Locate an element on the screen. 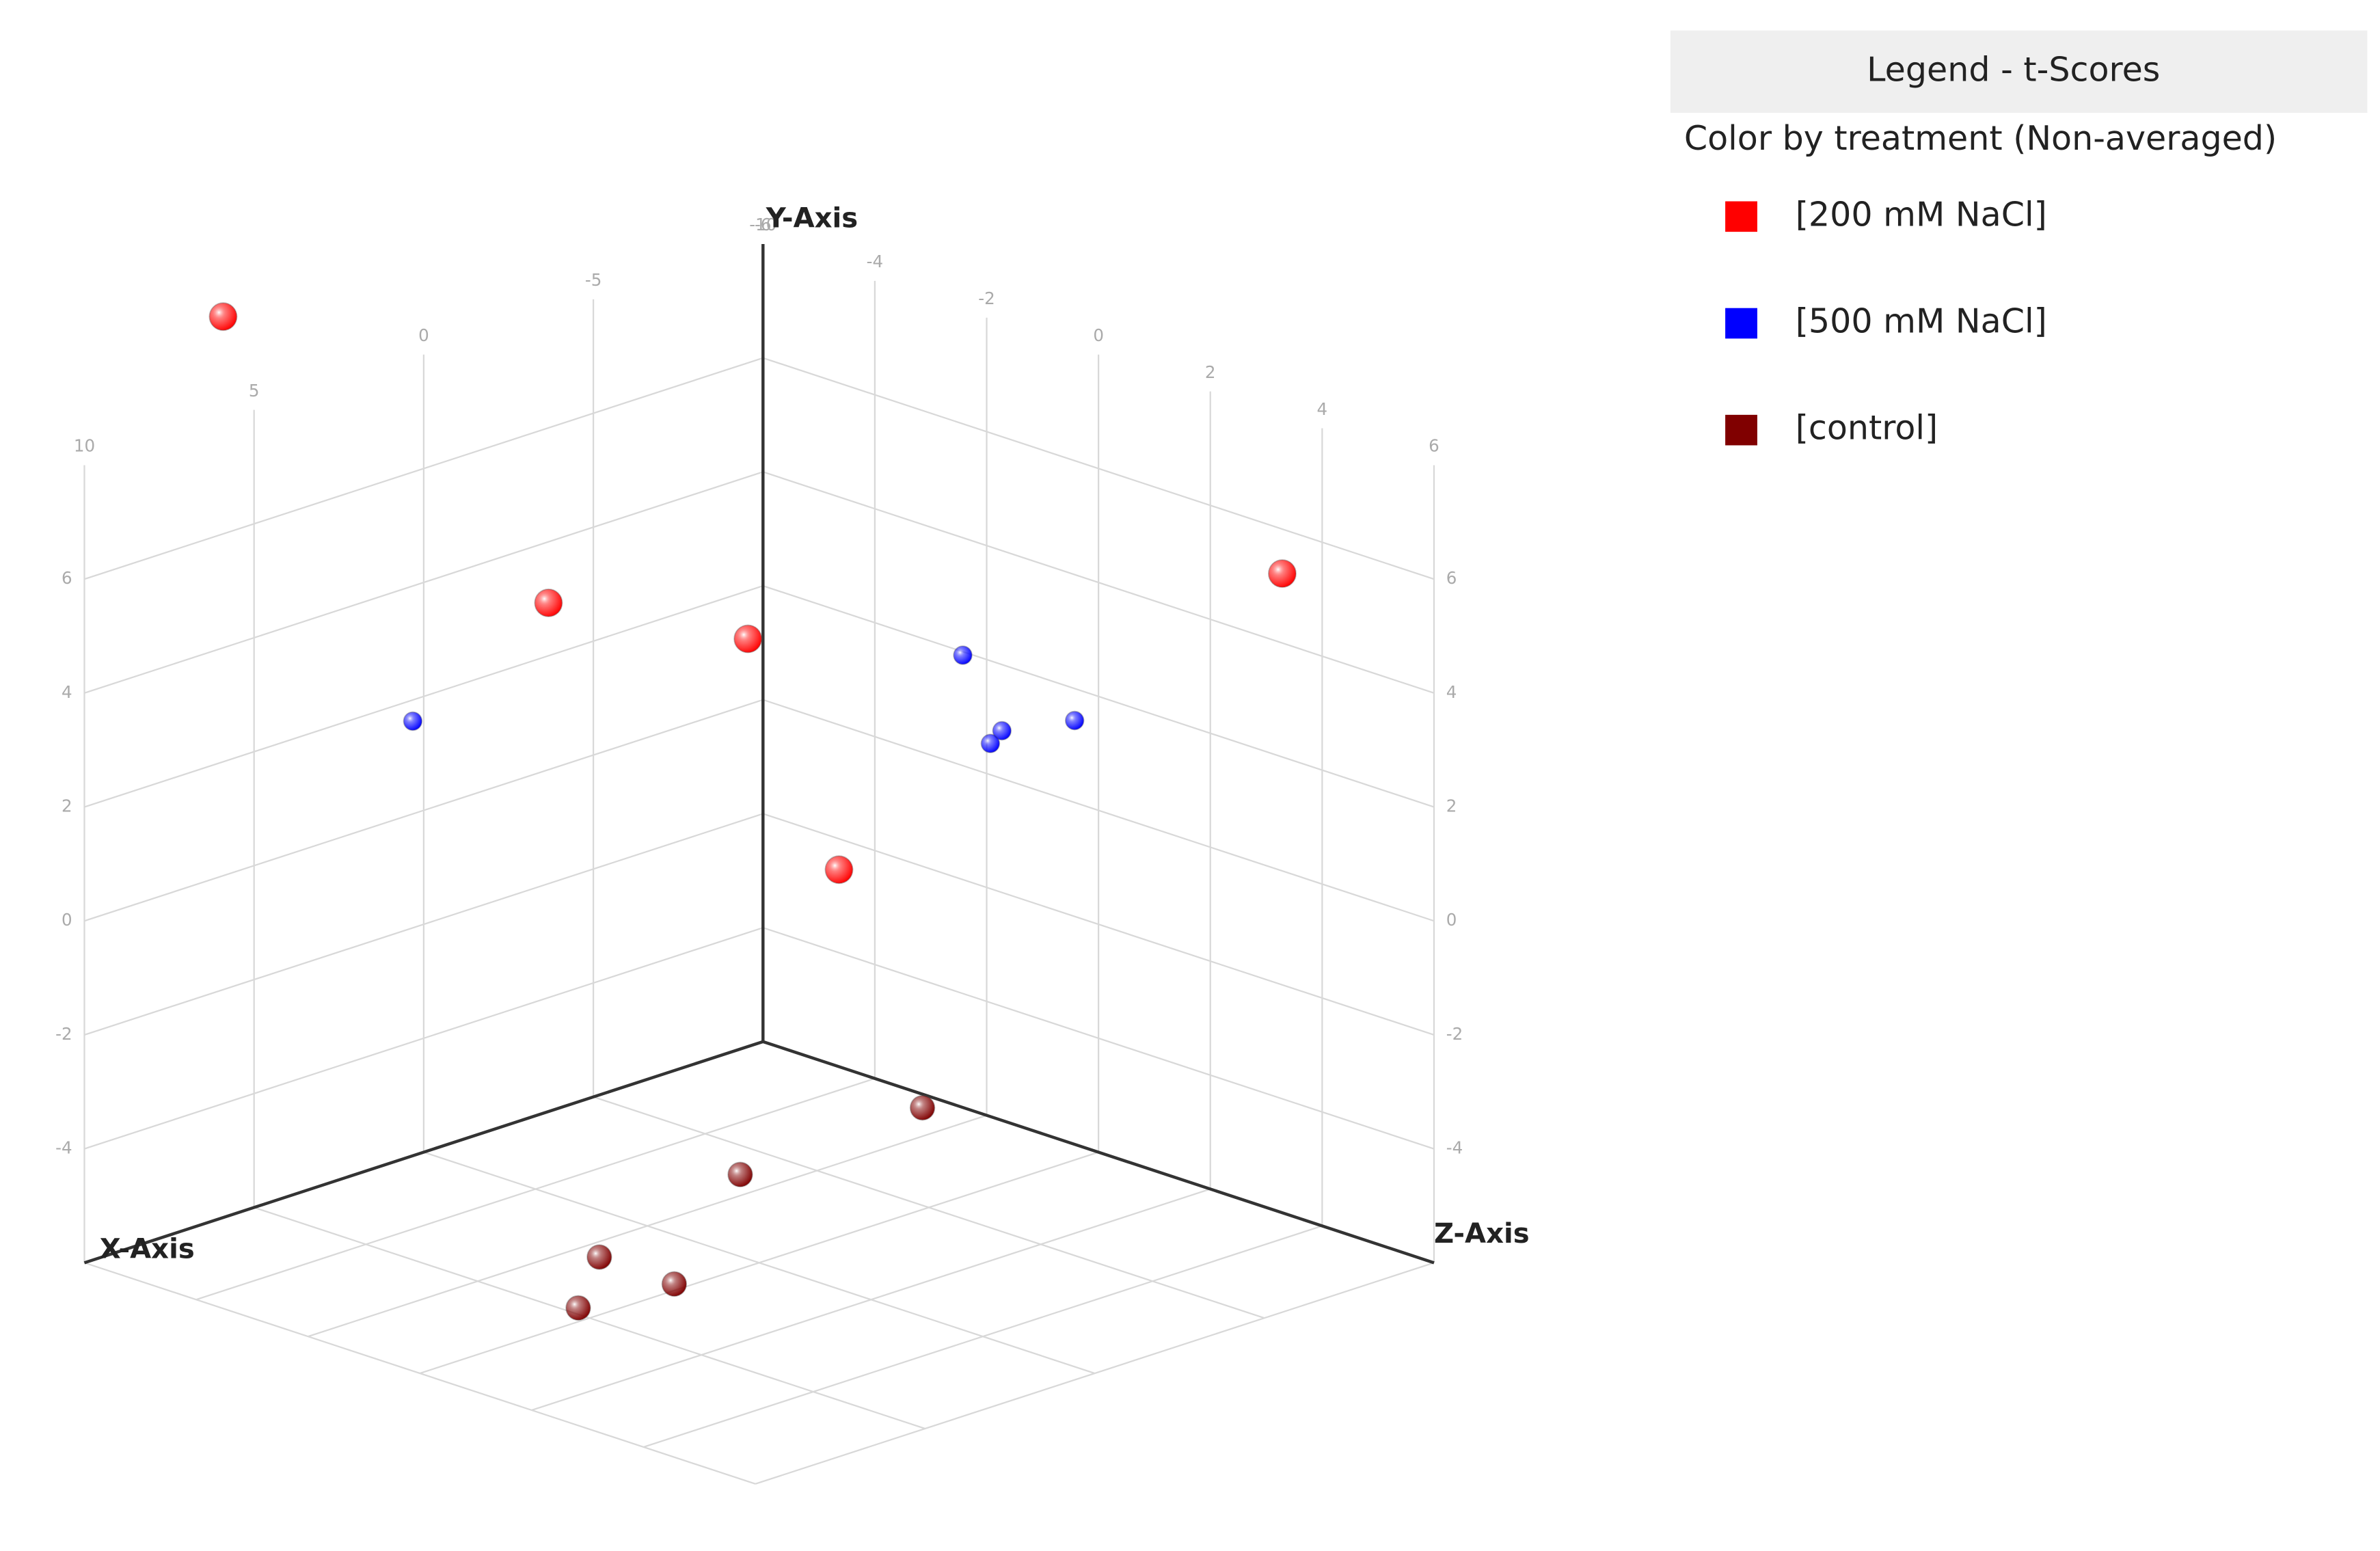 Image resolution: width=2380 pixels, height=1551 pixels. legend-label: [200 mM NaCl] is located at coordinates (1922, 214).